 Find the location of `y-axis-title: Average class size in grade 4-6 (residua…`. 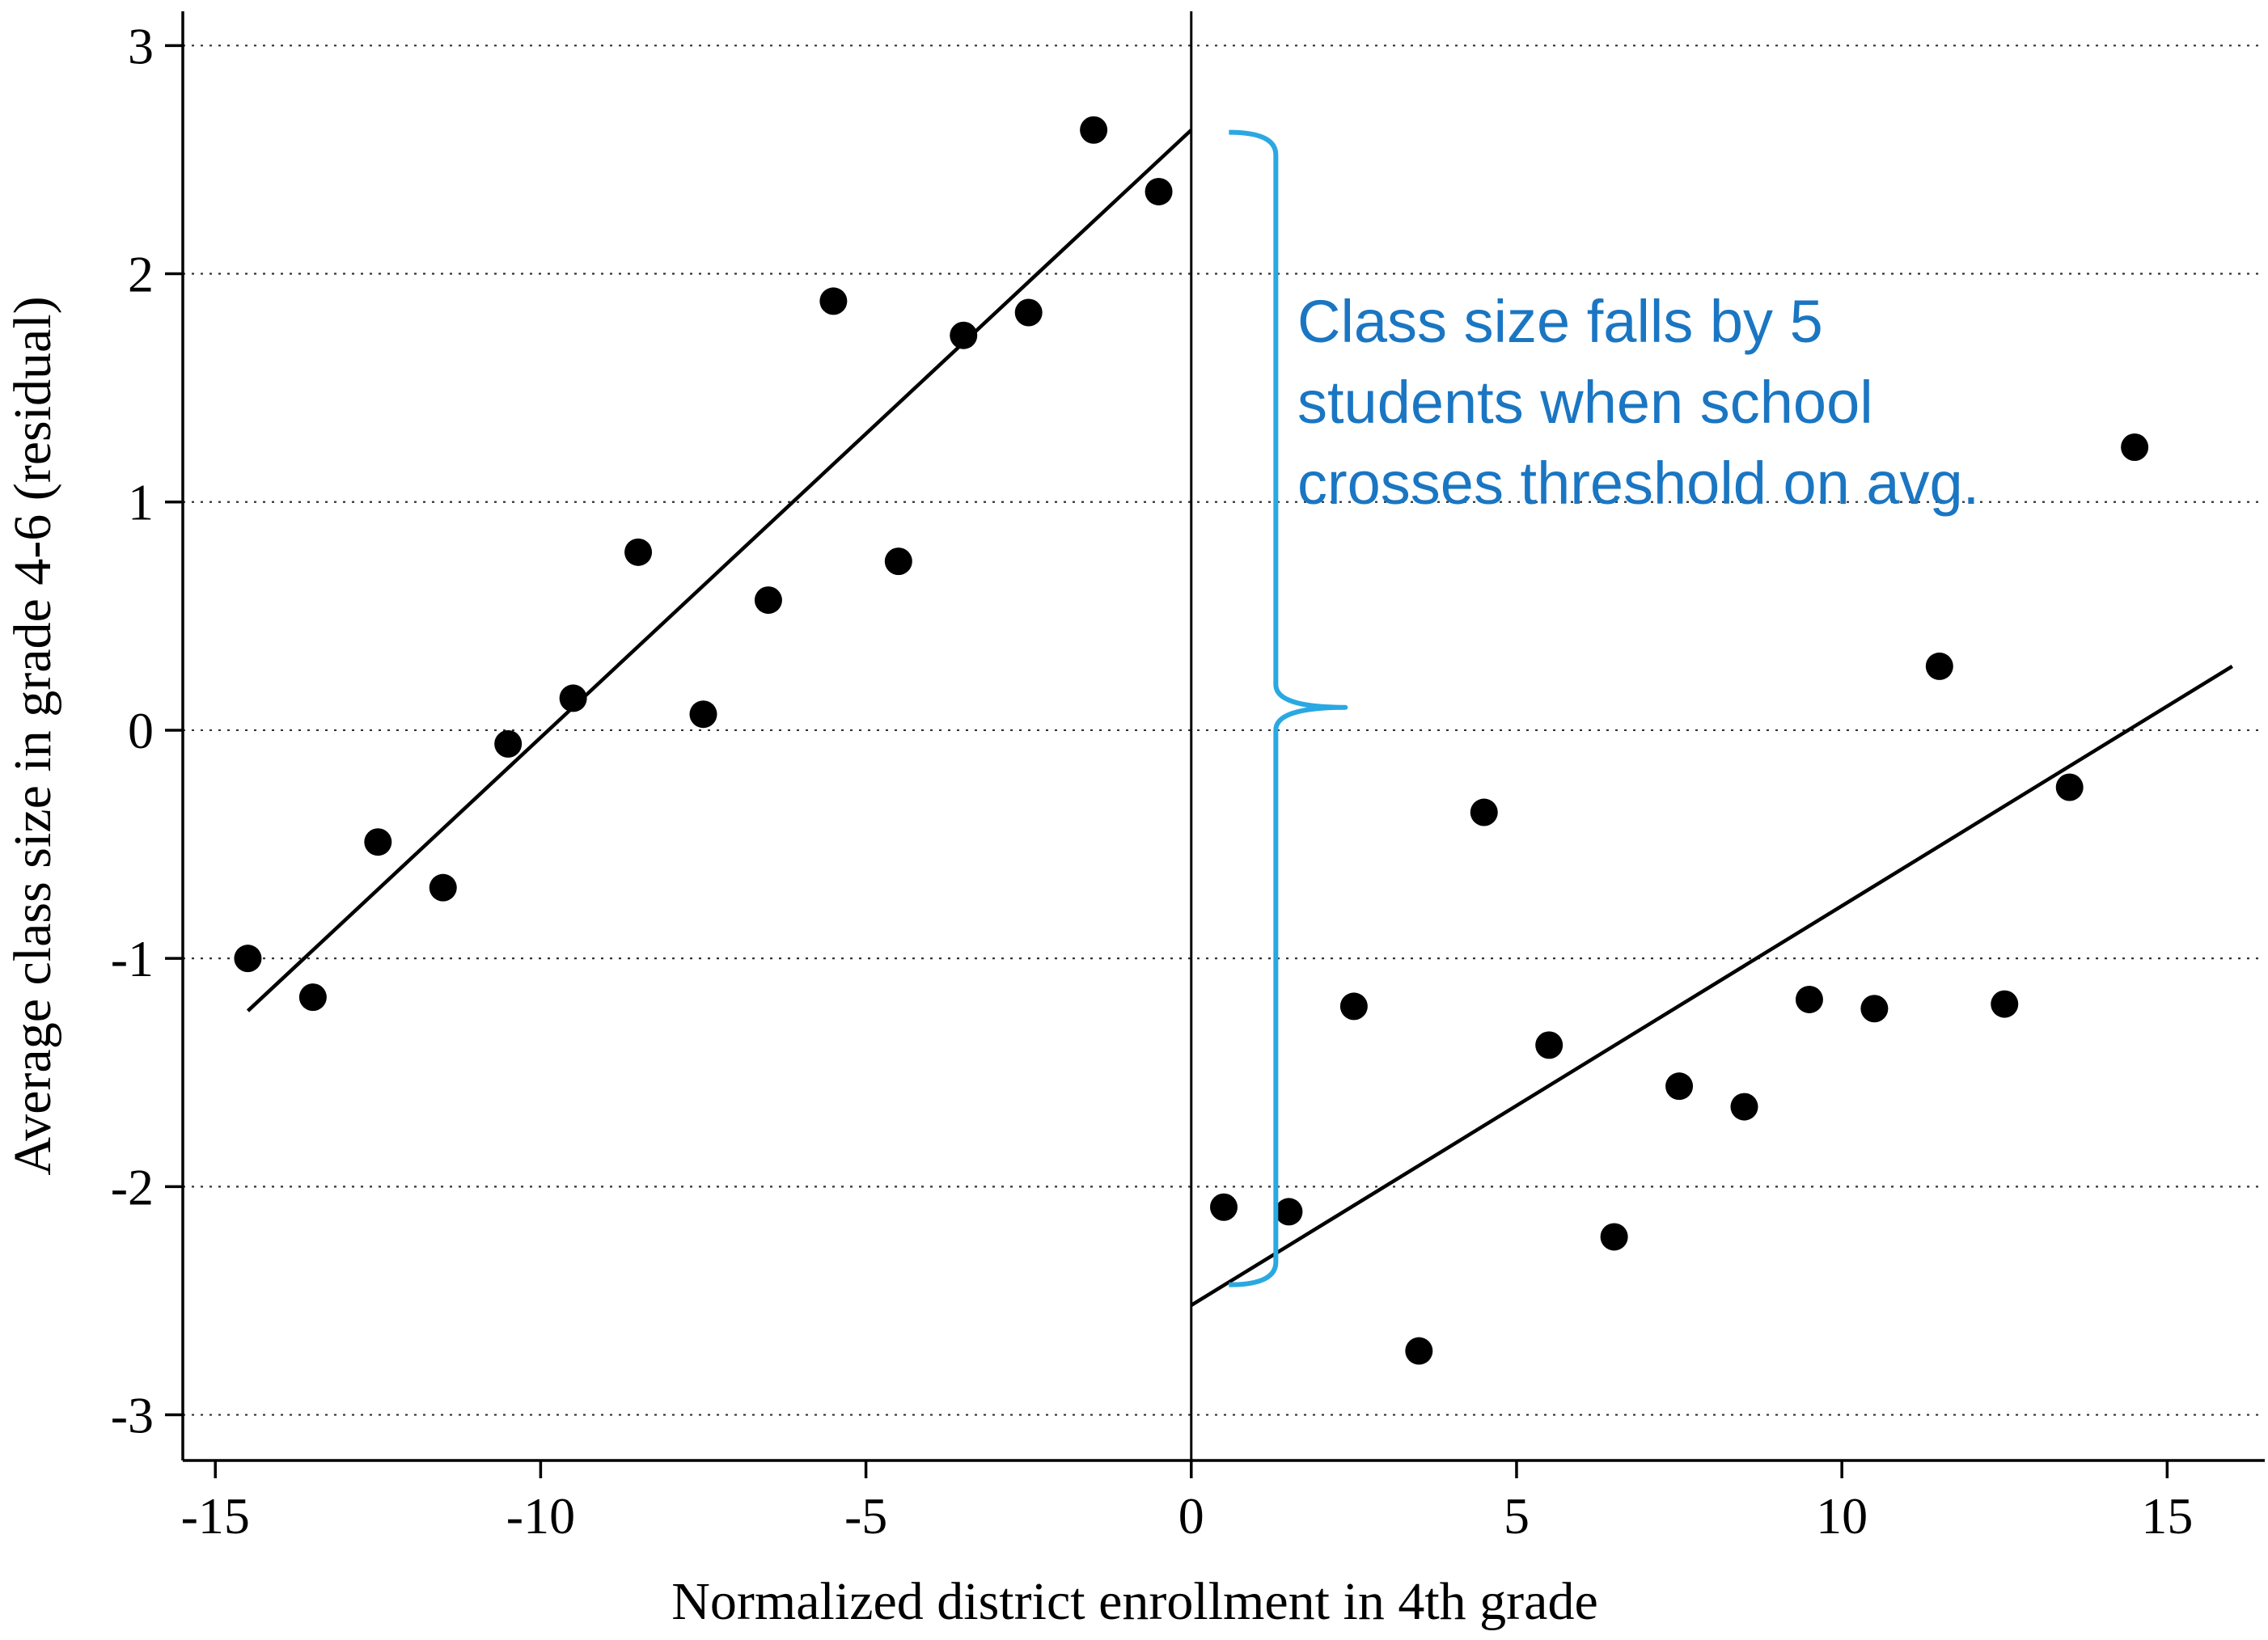

y-axis-title: Average class size in grade 4-6 (residua… is located at coordinates (32, 735).